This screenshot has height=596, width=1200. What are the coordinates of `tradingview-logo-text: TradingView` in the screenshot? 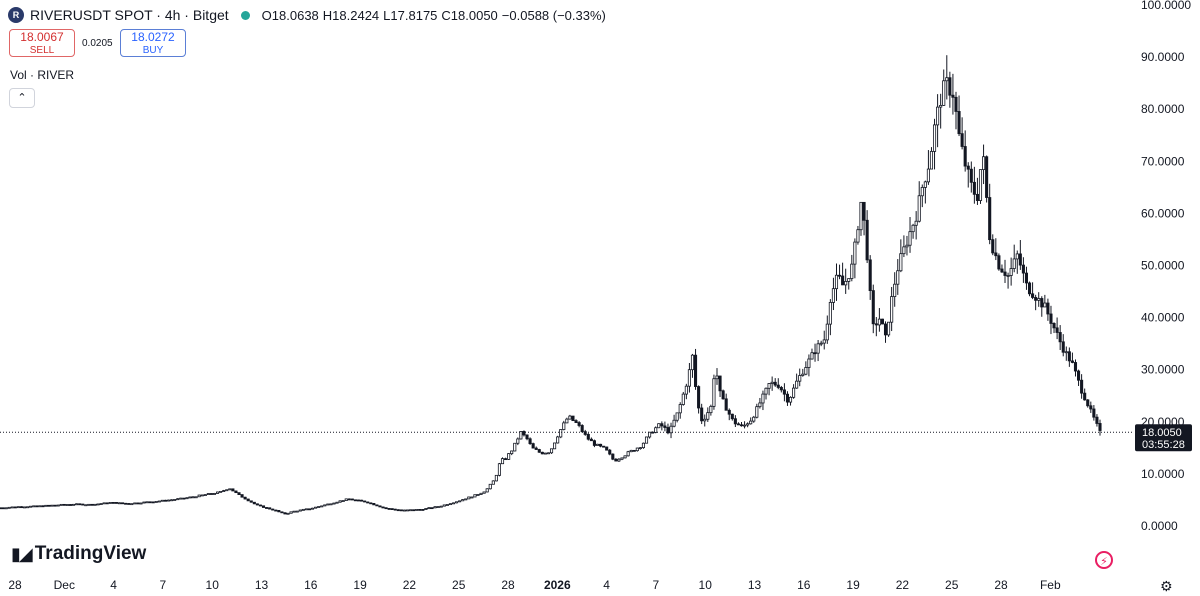 It's located at (90, 553).